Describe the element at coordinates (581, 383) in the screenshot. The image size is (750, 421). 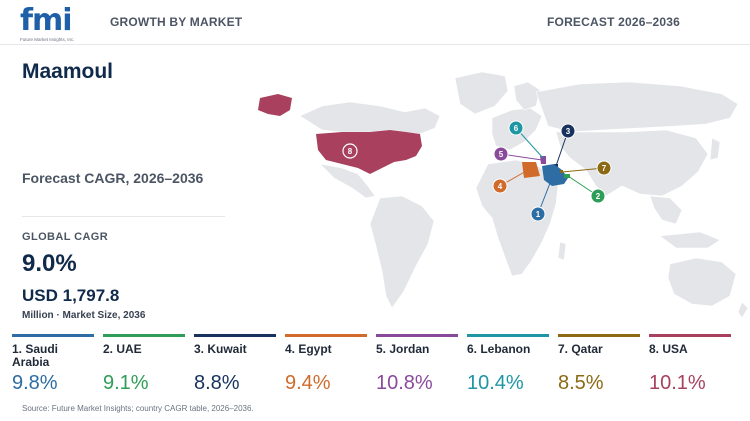
I see `country-cagr-value: 8.5%` at that location.